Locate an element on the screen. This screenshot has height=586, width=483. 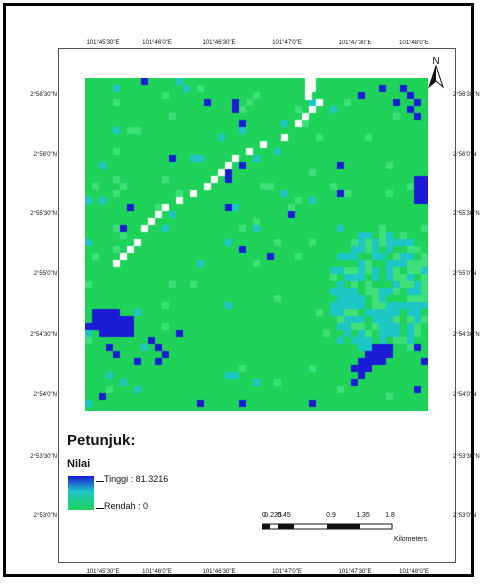
latitude-tick-right: 2°56'30"N is located at coordinates (466, 95).